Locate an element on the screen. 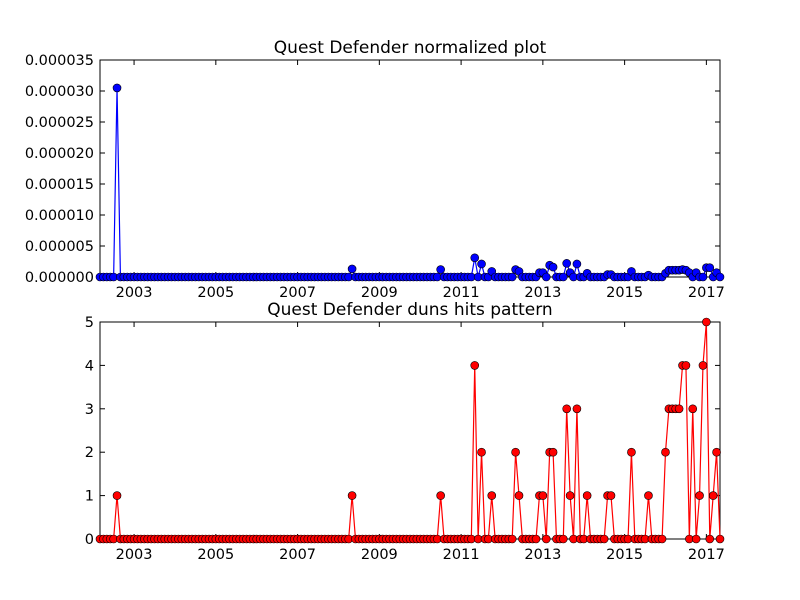 This screenshot has height=600, width=800. duns-hits-x-tick-label: 2017 is located at coordinates (706, 555).